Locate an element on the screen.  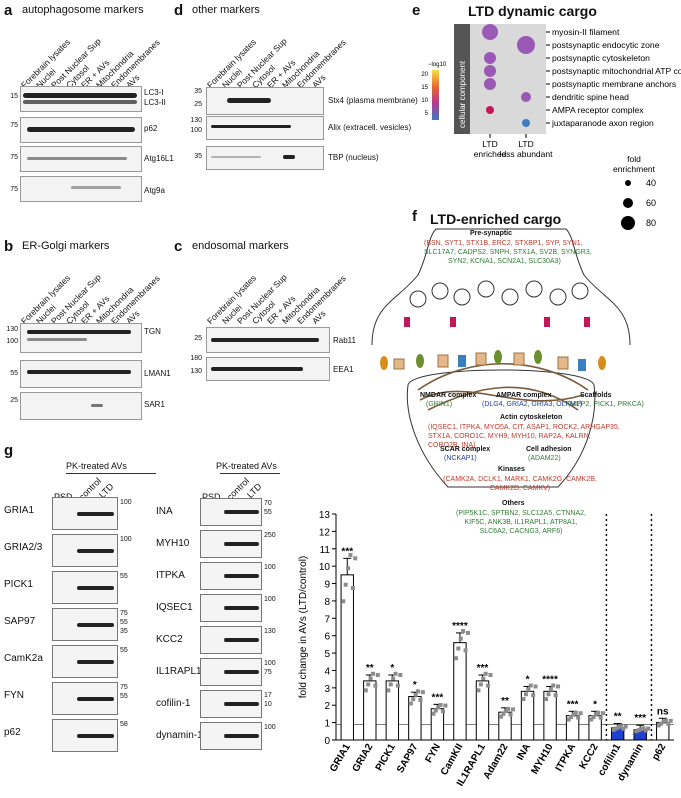
blot-label: Atg9a is located at coordinates (154, 190).